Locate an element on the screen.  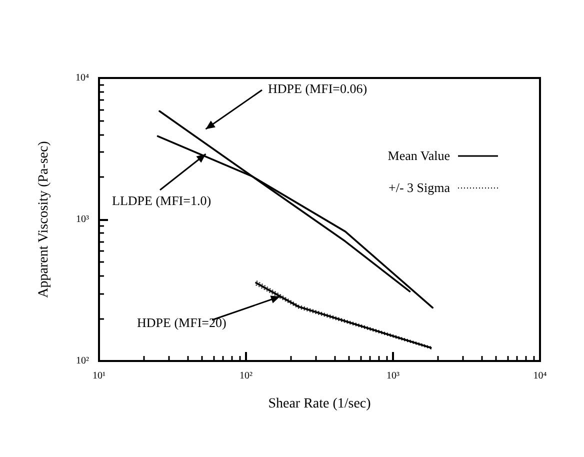
x-tick-label: 10³ is located at coordinates (393, 376).